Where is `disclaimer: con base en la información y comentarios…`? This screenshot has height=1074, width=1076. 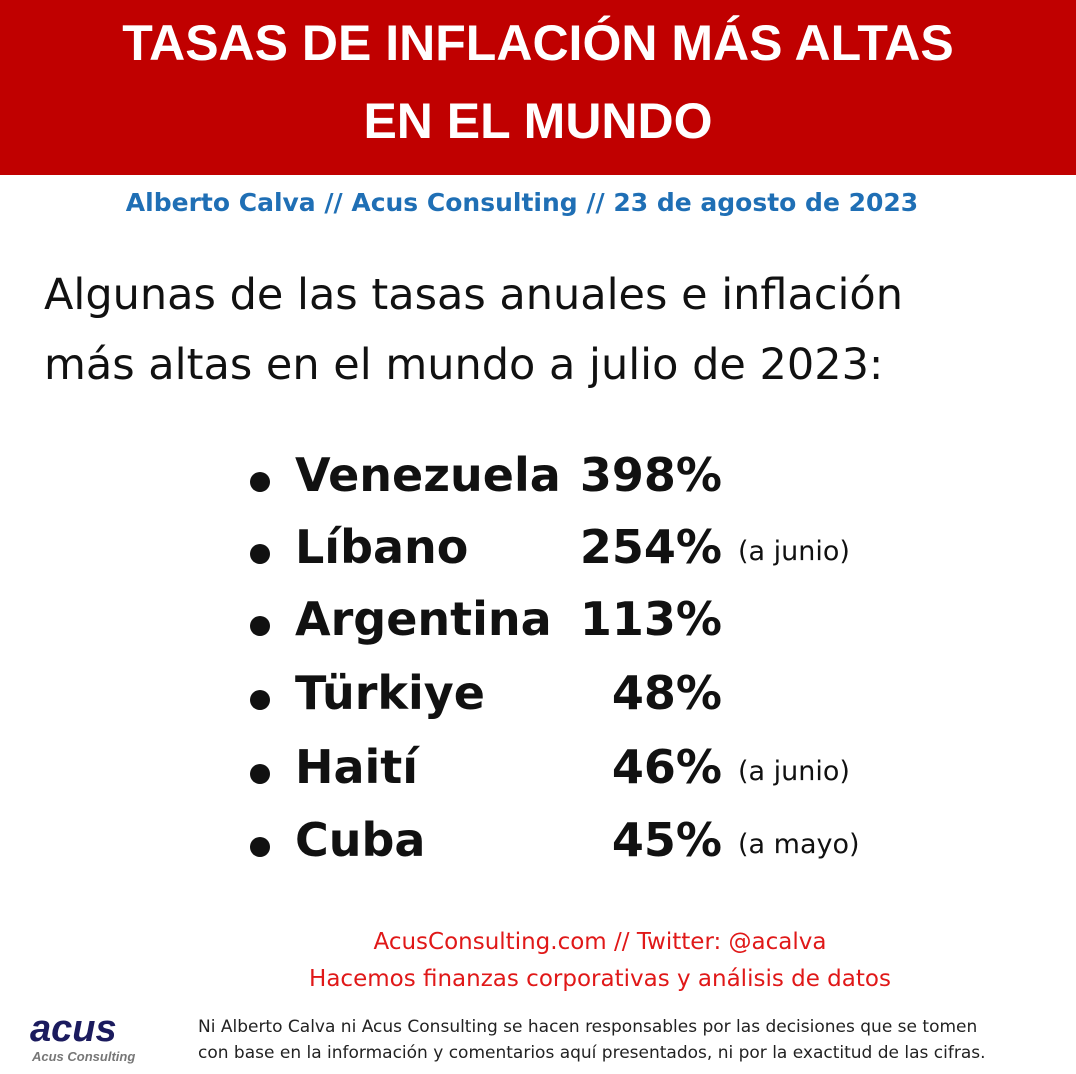 disclaimer: con base en la información y comentarios… is located at coordinates (592, 1053).